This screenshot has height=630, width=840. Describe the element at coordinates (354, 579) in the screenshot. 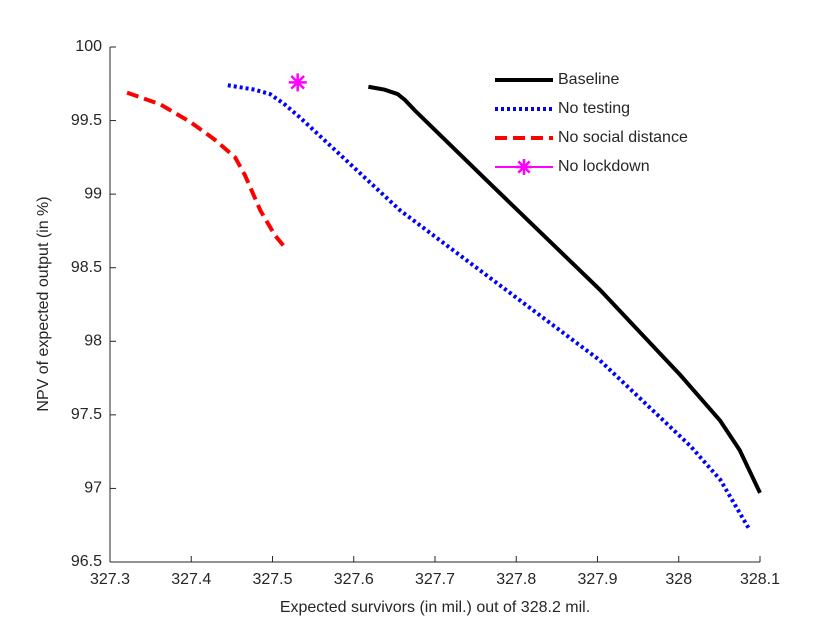

I see `x-tick-label: 327.6` at that location.